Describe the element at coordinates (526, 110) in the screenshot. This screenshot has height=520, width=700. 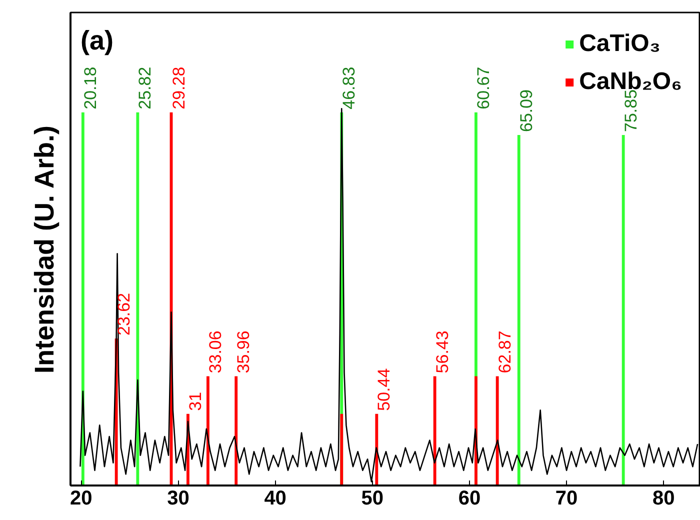
I see `annotation: 65.09` at that location.